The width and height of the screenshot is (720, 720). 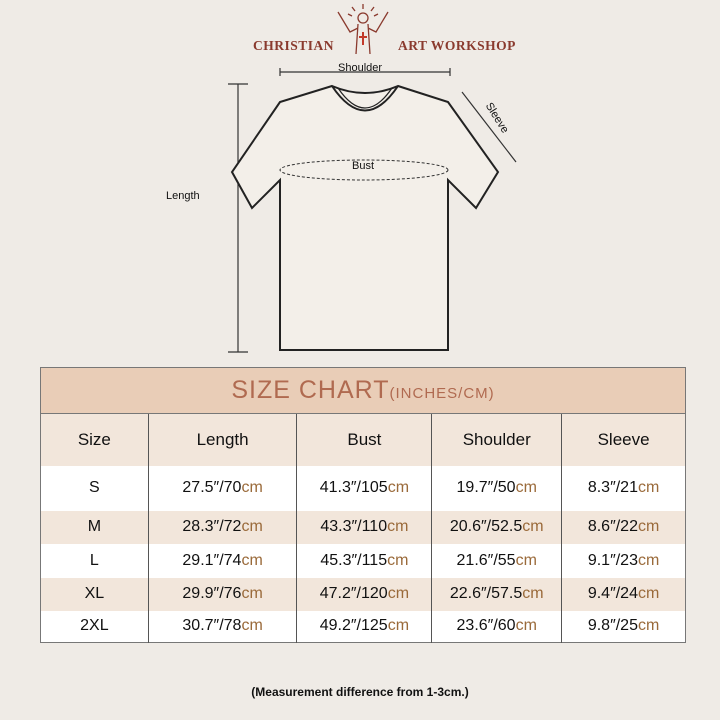 I want to click on inch-value: 23.6″/60, so click(x=486, y=626).